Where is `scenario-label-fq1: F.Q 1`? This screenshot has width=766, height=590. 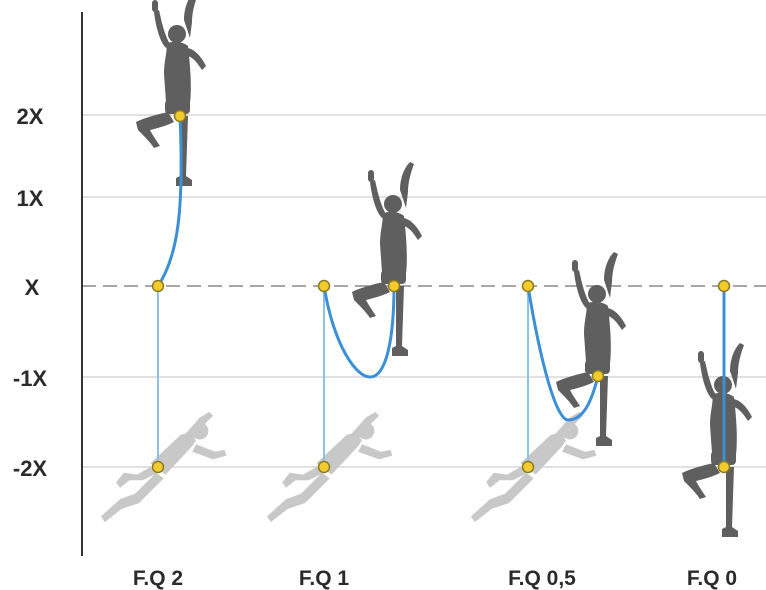 scenario-label-fq1: F.Q 1 is located at coordinates (324, 578).